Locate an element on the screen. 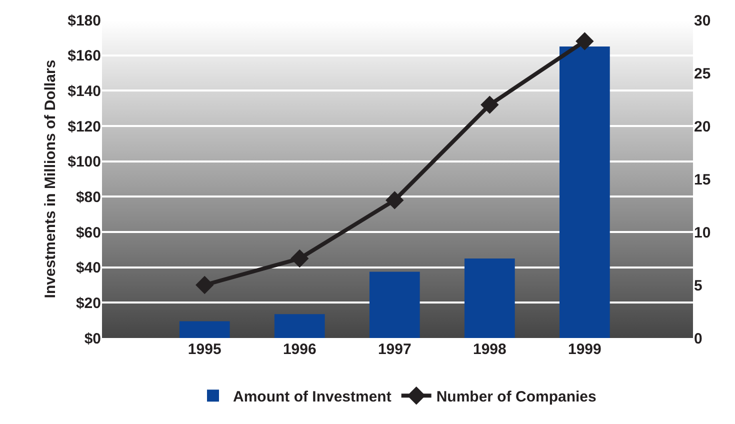  x-tick-label: 1996 is located at coordinates (299, 349).